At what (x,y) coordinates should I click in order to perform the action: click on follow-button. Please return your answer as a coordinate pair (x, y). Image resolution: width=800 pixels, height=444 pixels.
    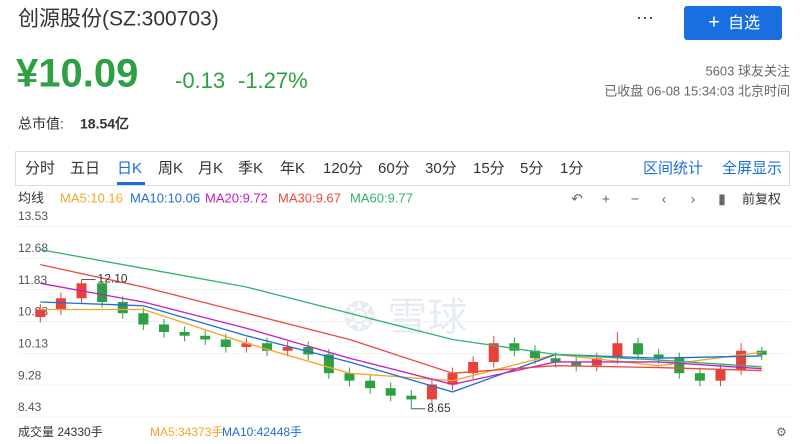
    Looking at the image, I should click on (733, 23).